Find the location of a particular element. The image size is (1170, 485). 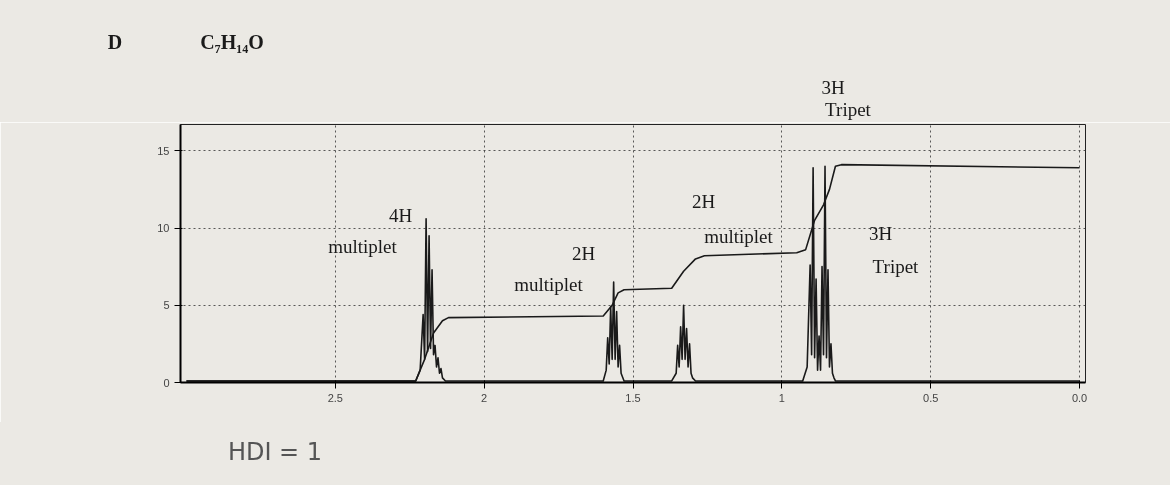

chart-title: D is located at coordinates (115, 42).